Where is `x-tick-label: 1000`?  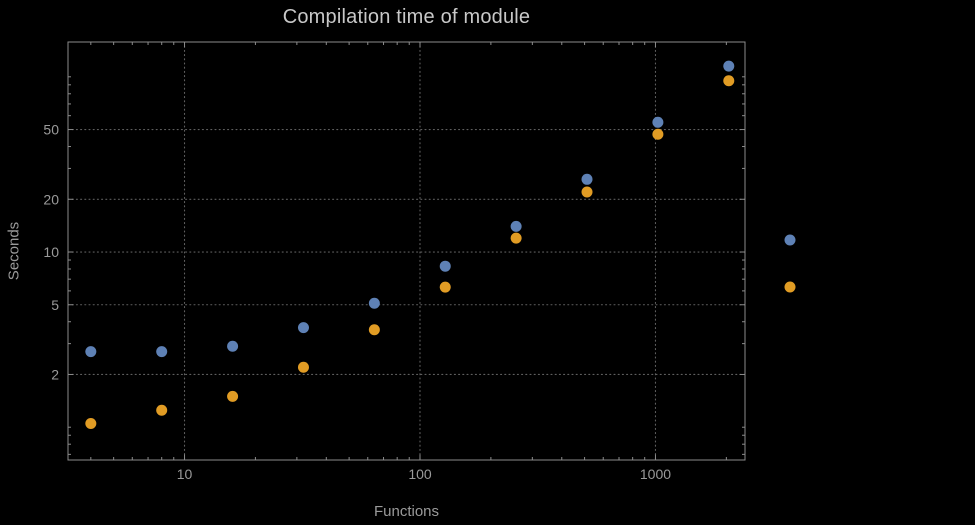 x-tick-label: 1000 is located at coordinates (655, 474).